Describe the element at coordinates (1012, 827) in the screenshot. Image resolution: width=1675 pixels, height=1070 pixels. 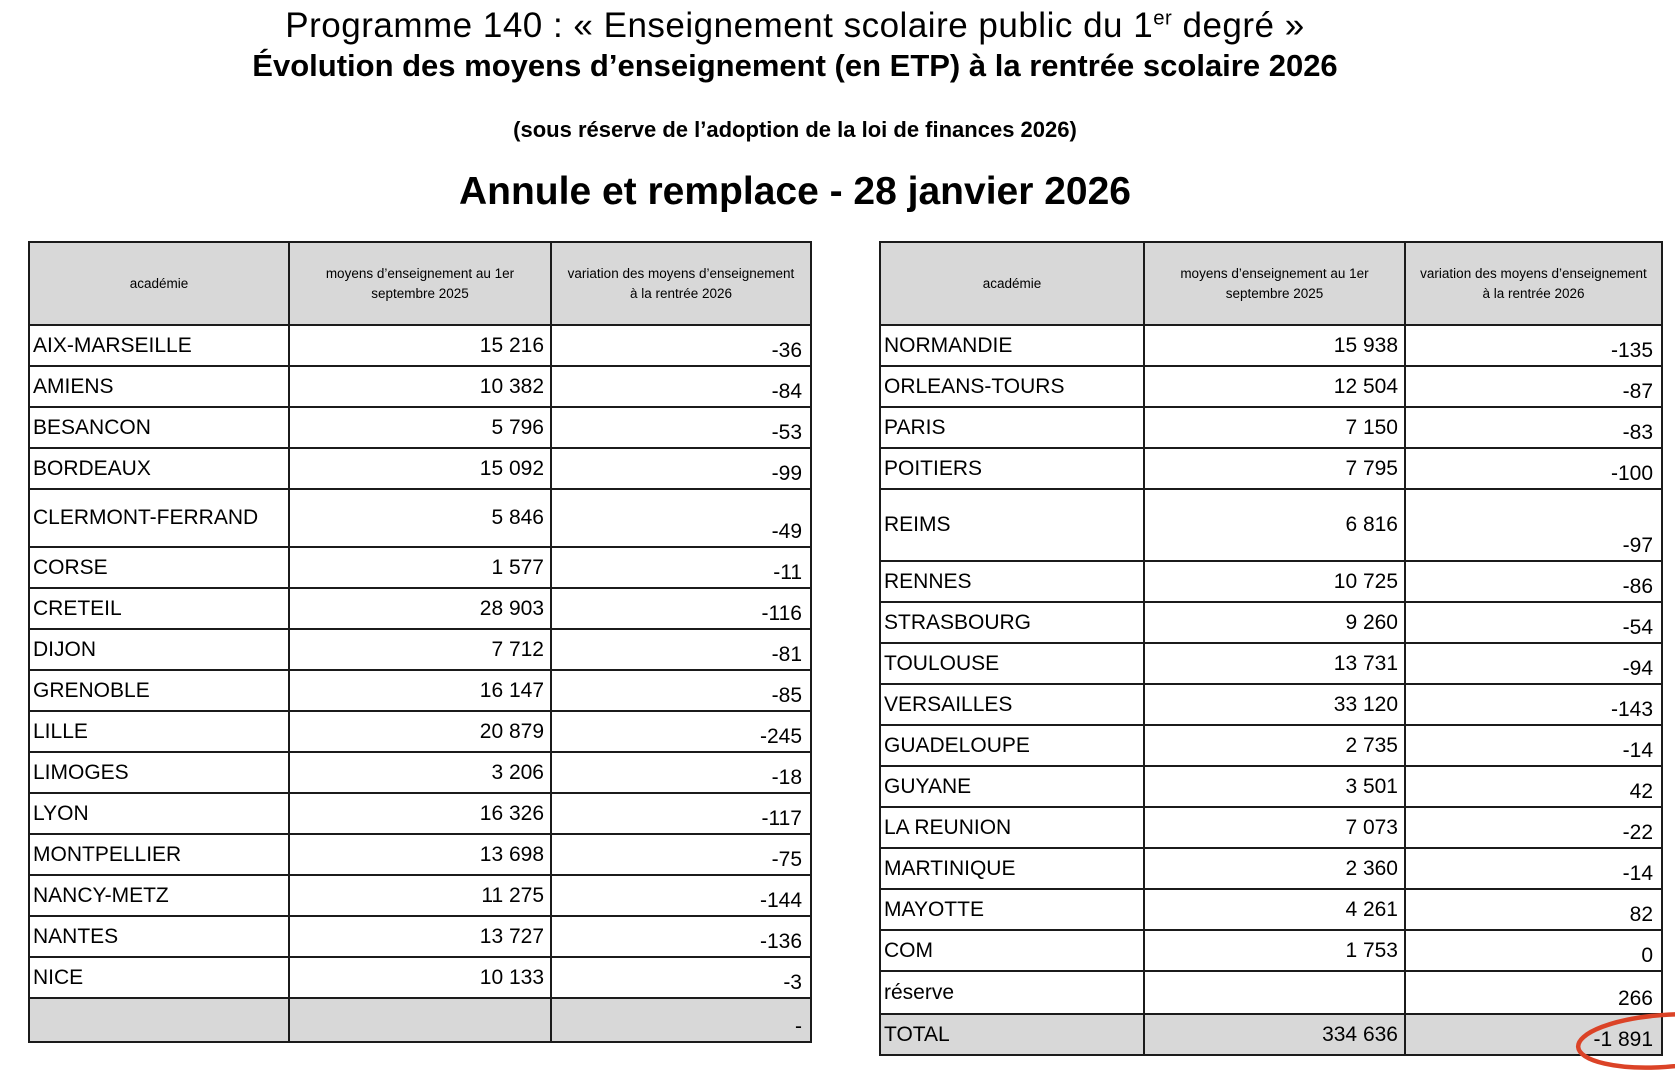
I see `academy-cell: LA REUNION` at that location.